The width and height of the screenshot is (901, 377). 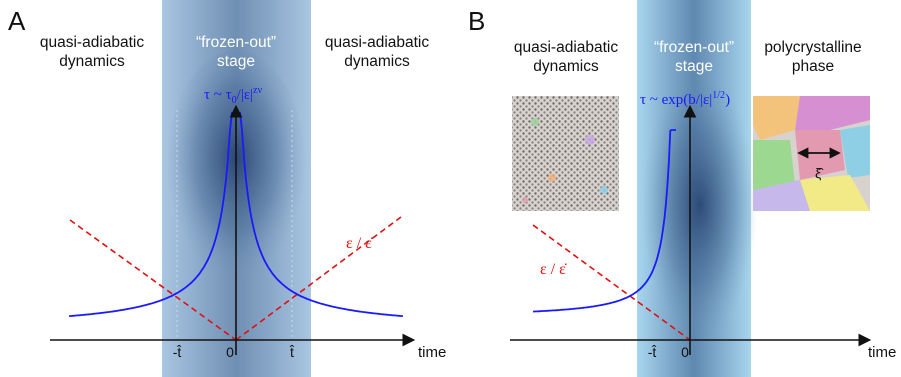 What do you see at coordinates (718, 95) in the screenshot?
I see `tau-formula-b-sup: 1/2` at bounding box center [718, 95].